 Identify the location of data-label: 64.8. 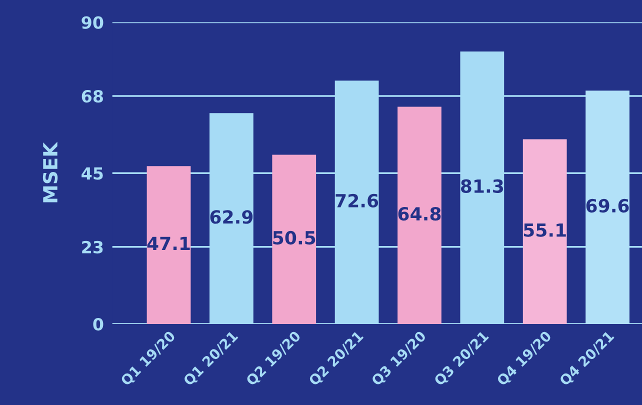
(419, 213).